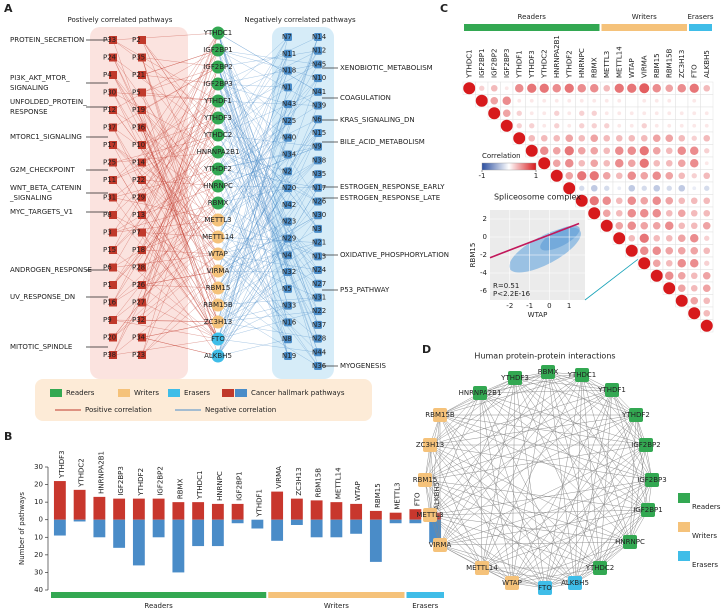 The height and width of the screenshot is (612, 725). Describe the element at coordinates (109, 128) in the screenshot. I see `pathway-label: P37` at that location.